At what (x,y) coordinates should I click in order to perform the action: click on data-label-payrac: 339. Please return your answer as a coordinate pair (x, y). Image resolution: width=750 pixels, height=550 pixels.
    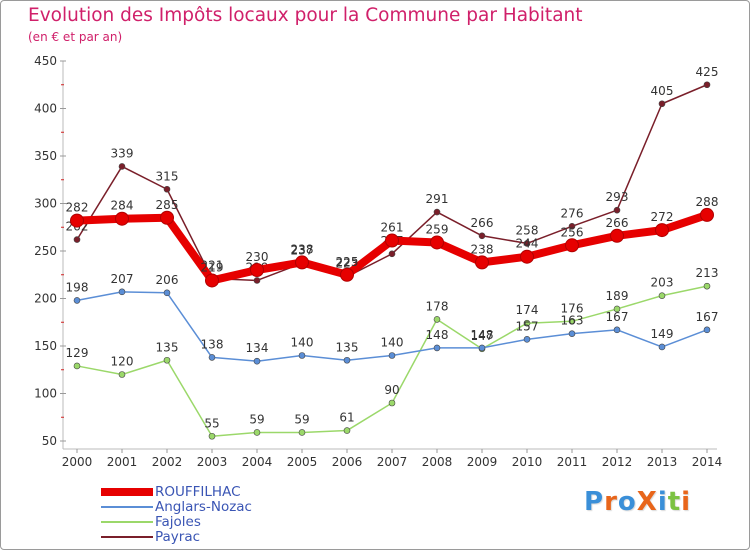
    Looking at the image, I should click on (122, 153).